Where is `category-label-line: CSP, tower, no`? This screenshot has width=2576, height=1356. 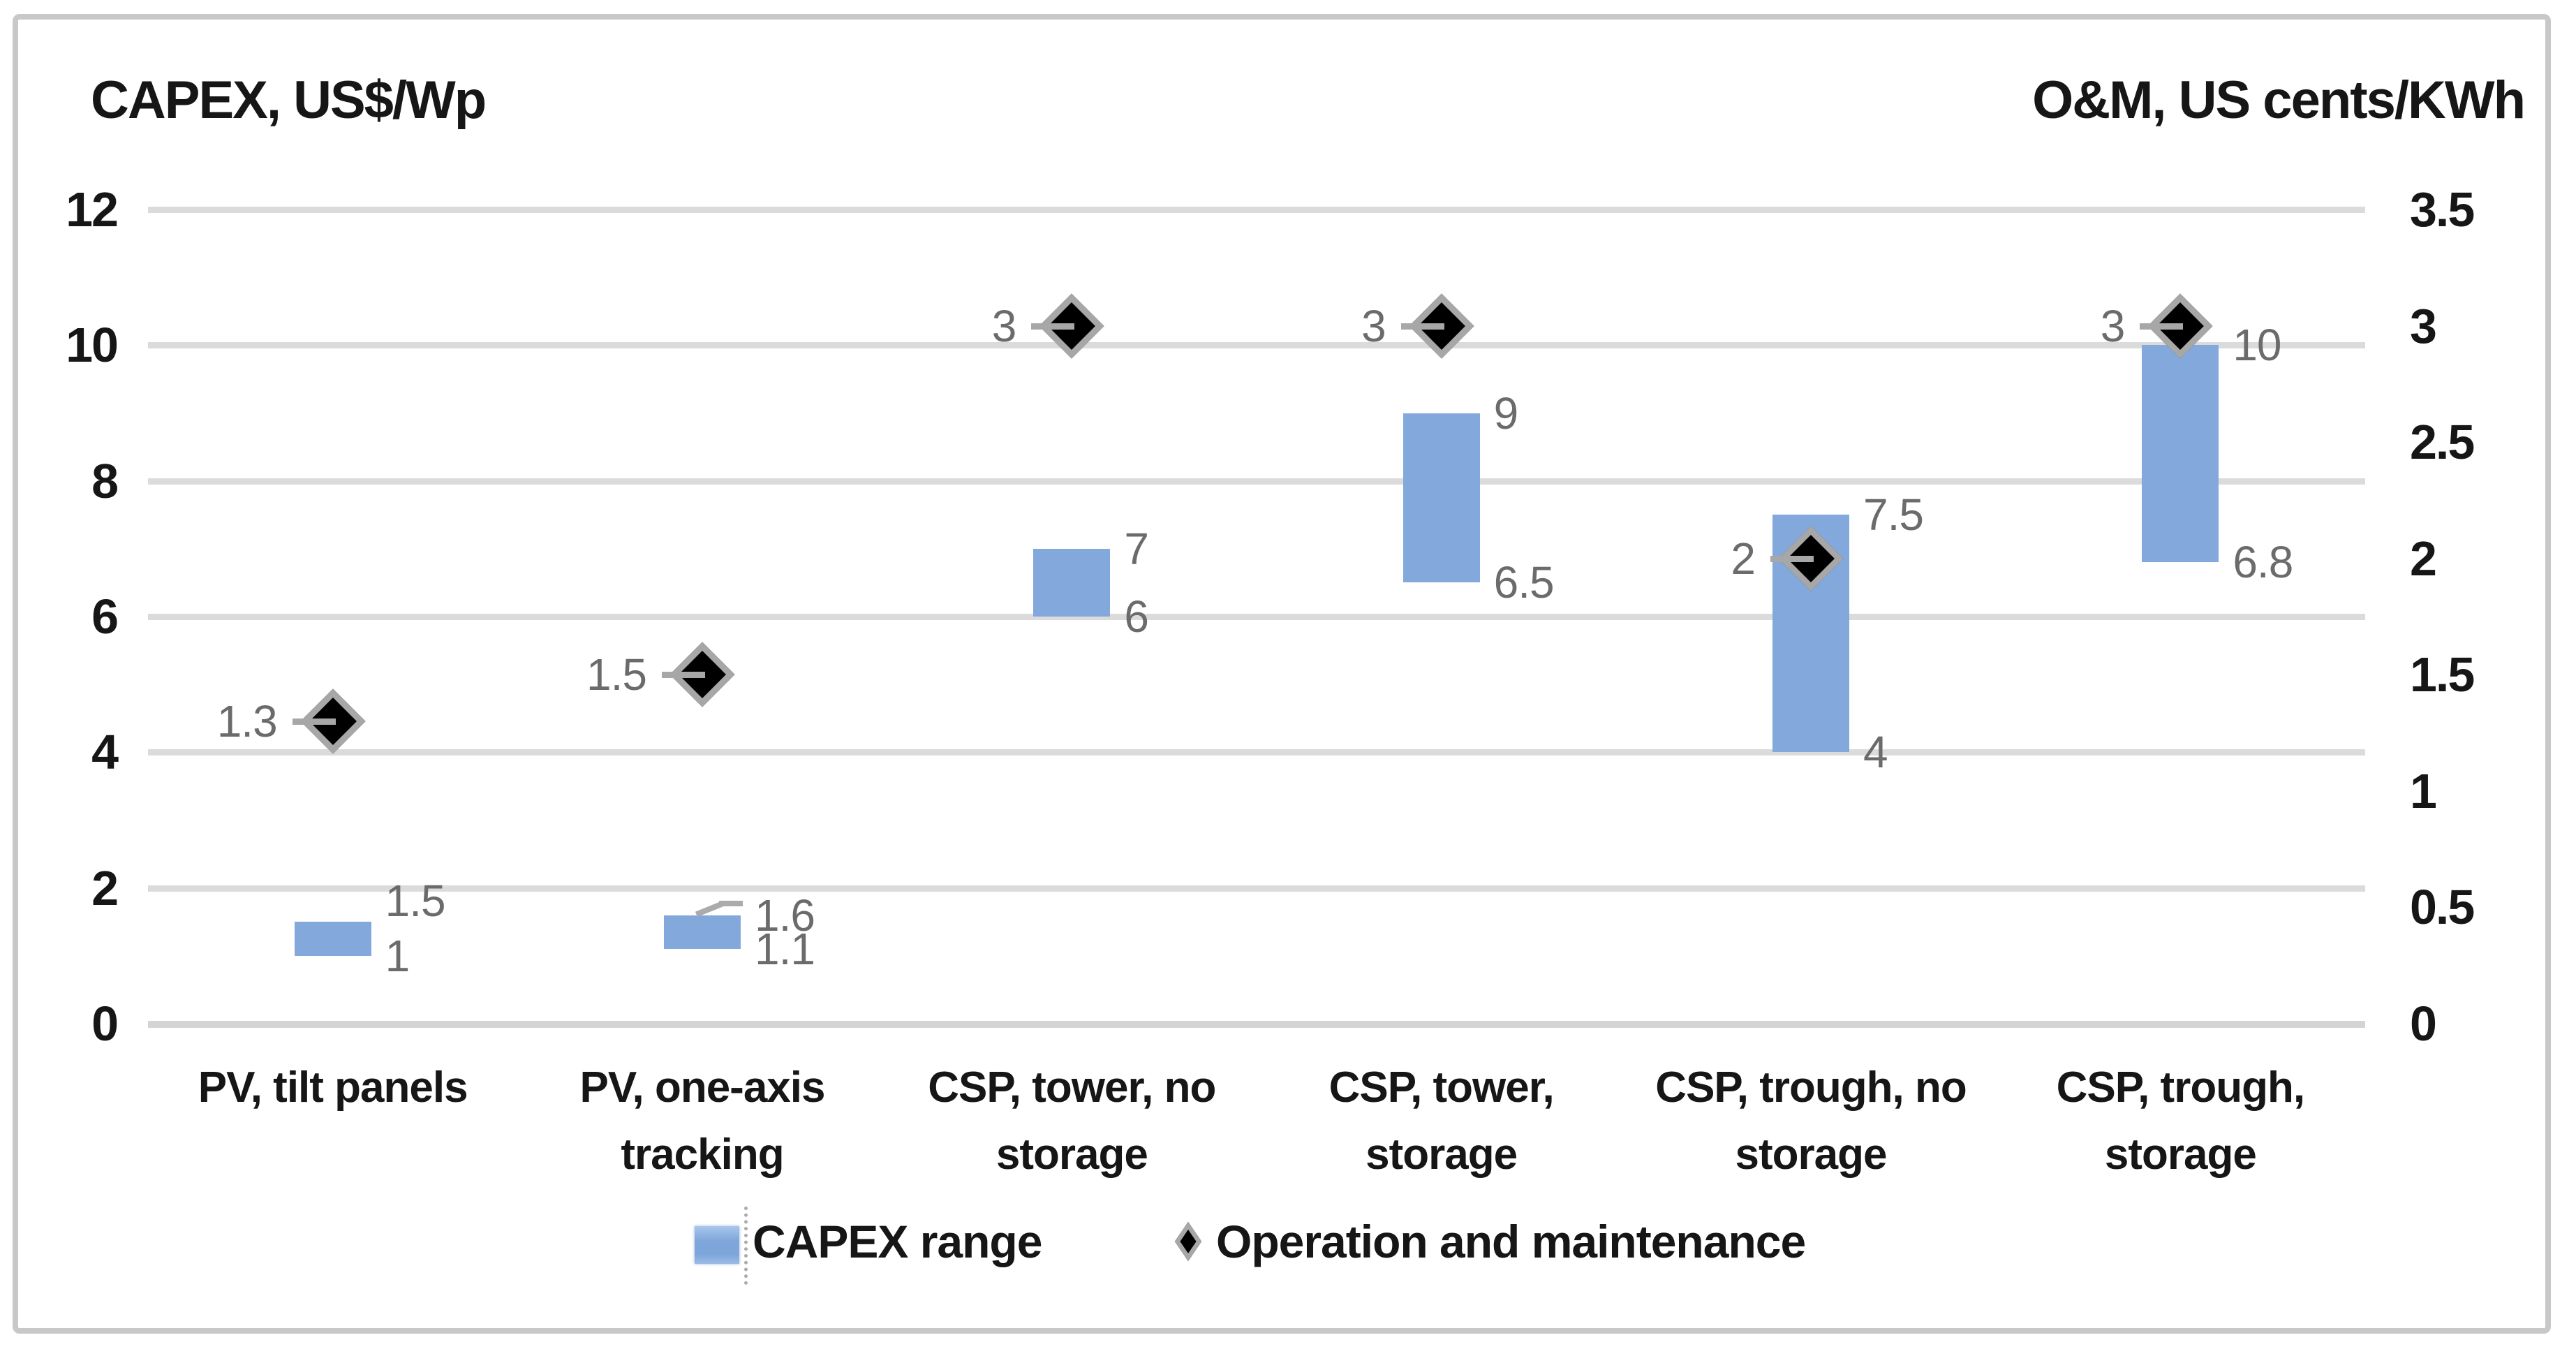
category-label-line: CSP, tower, no is located at coordinates (1072, 1087).